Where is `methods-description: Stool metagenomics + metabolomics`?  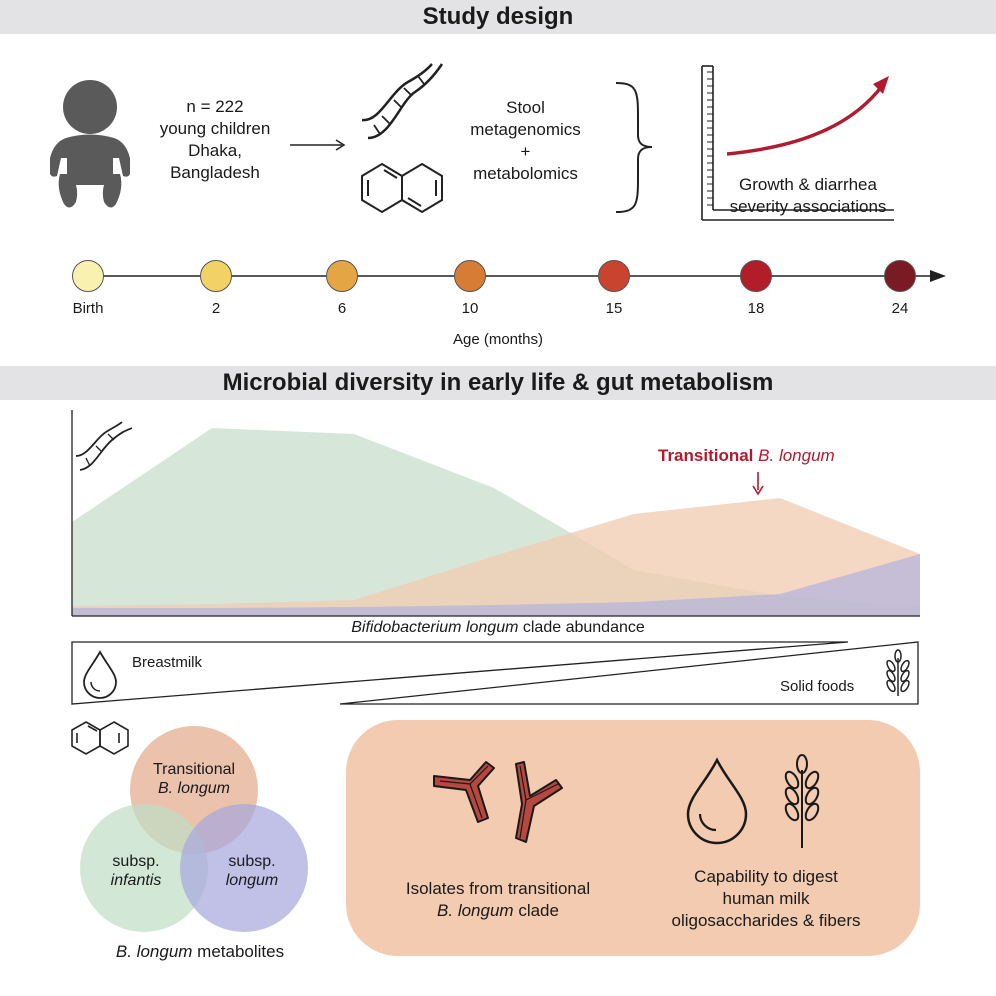
methods-description: Stool metagenomics + metabolomics is located at coordinates (525, 141).